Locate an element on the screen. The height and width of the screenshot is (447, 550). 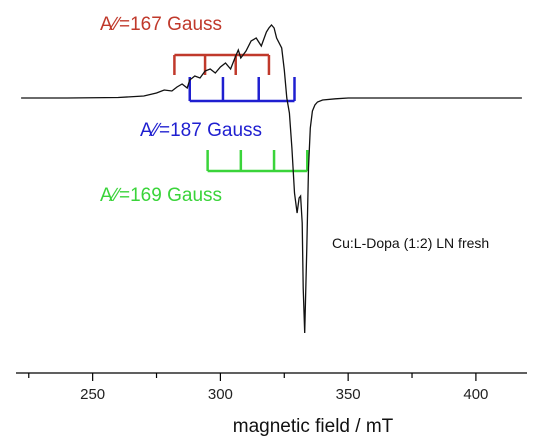
x-tick-label: 400 is located at coordinates (475, 394).